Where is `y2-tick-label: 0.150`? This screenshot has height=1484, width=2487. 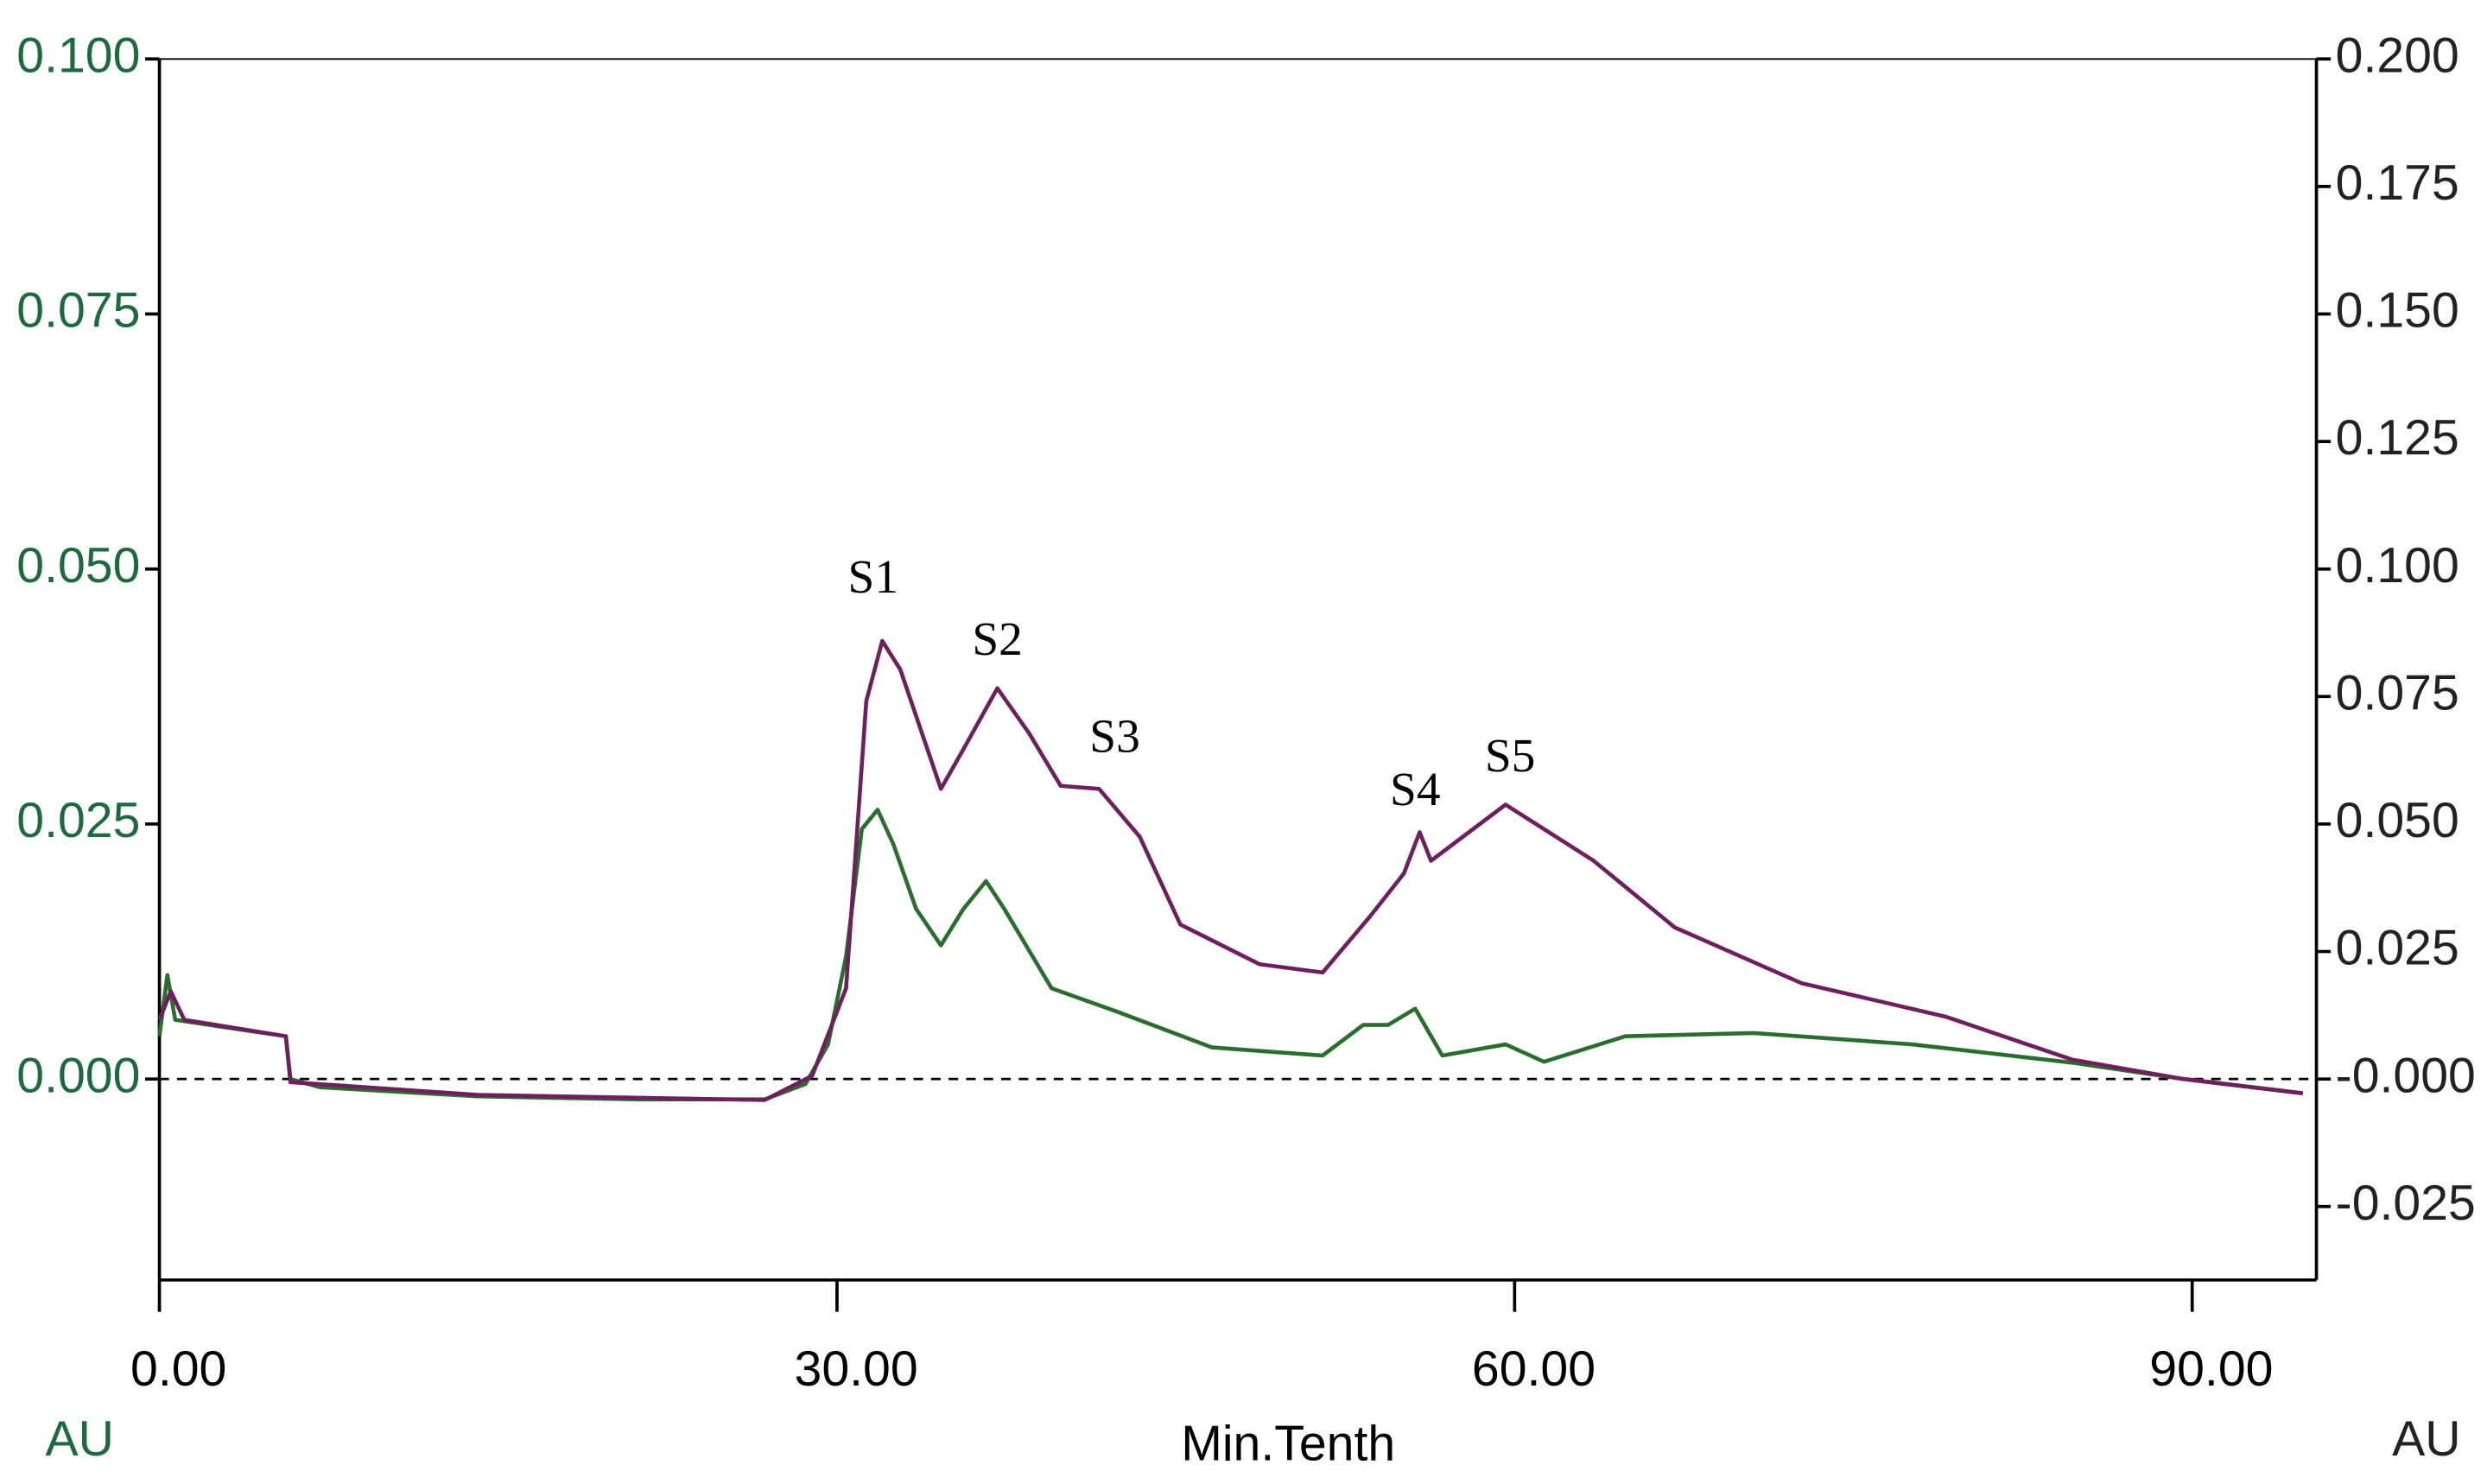
y2-tick-label: 0.150 is located at coordinates (2397, 311).